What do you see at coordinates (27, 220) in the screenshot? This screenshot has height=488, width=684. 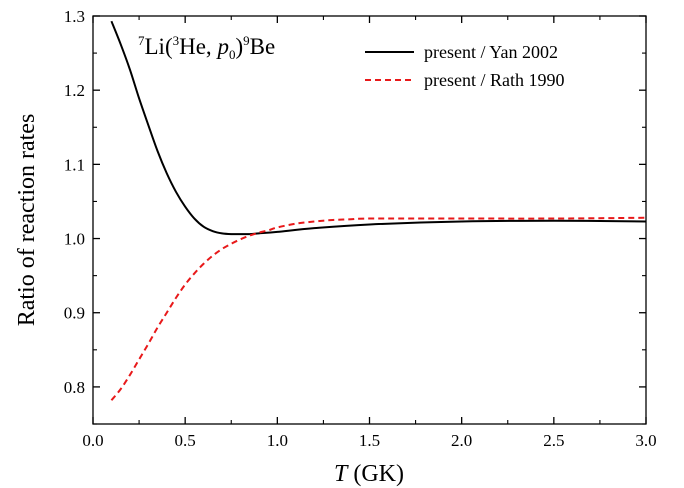 I see `y-axis-title: Ratio of reaction rates` at bounding box center [27, 220].